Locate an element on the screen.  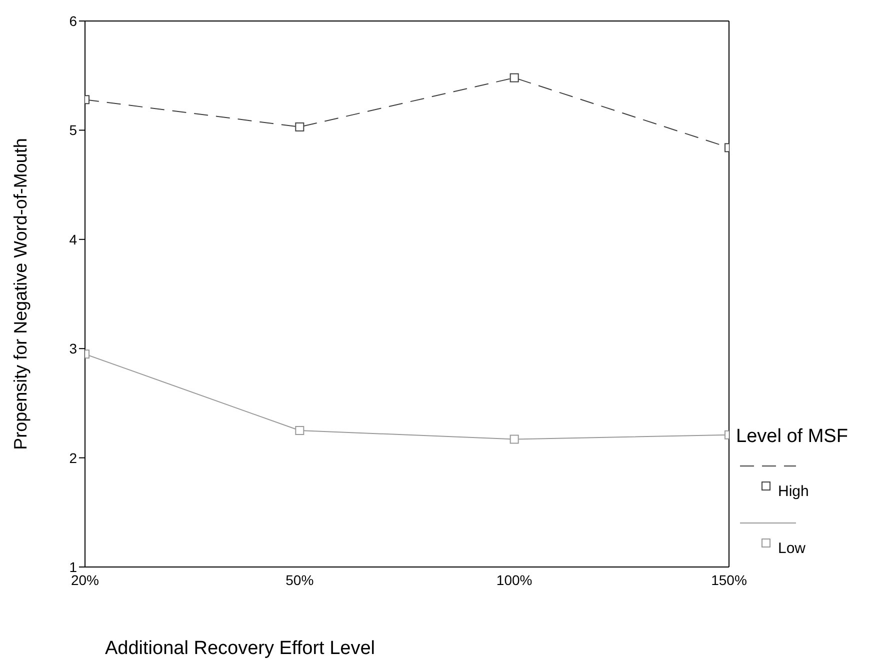
legend-title: Level of MSF is located at coordinates (792, 437).